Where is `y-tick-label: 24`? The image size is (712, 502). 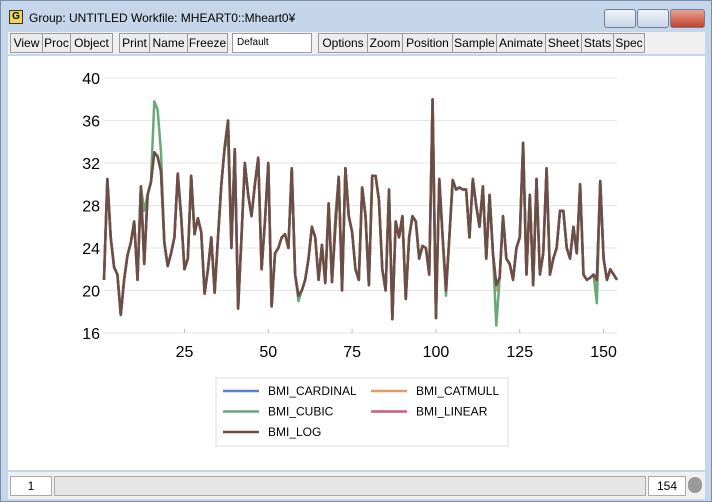 y-tick-label: 24 is located at coordinates (91, 249).